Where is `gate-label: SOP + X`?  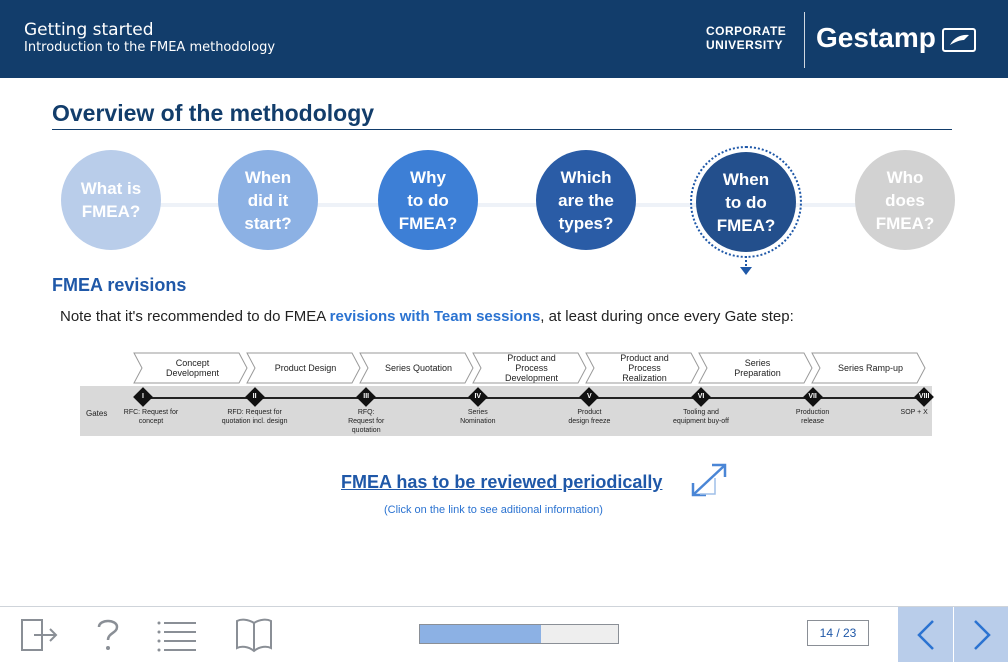 gate-label: SOP + X is located at coordinates (914, 412).